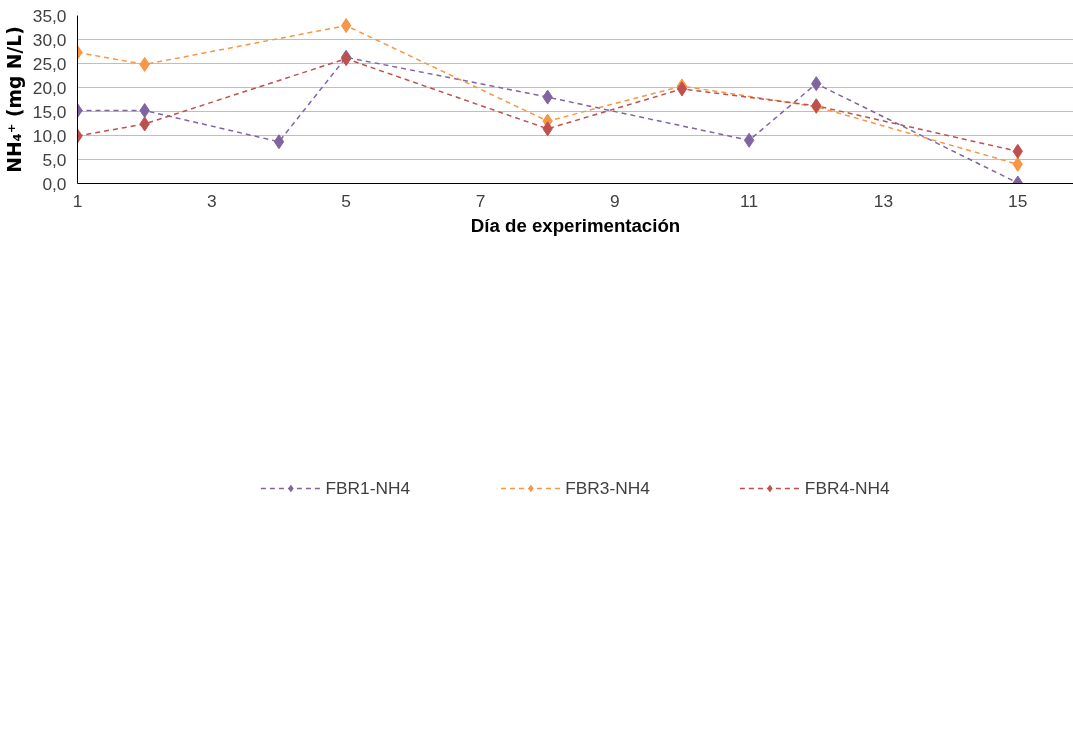 Image resolution: width=1073 pixels, height=738 pixels. I want to click on y-tick-label: 10,0, so click(49, 135).